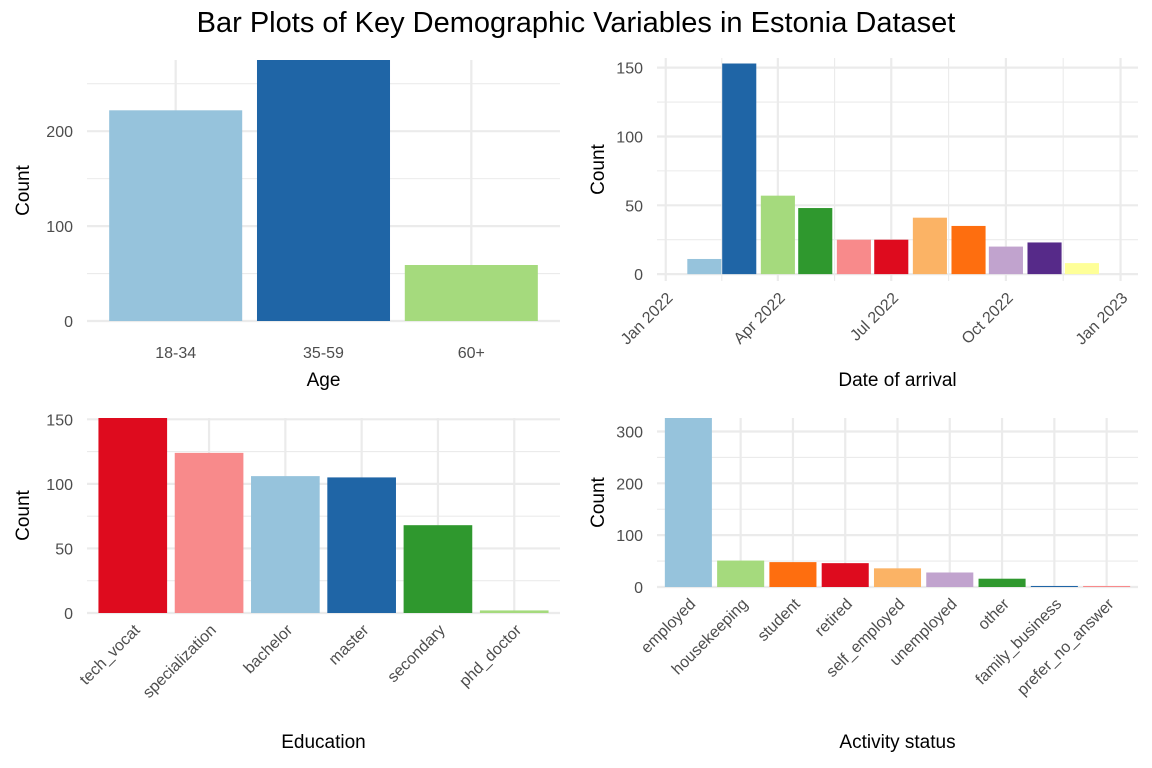 This screenshot has width=1152, height=768. Describe the element at coordinates (323, 353) in the screenshot. I see `x-tick-label: 35-59` at that location.